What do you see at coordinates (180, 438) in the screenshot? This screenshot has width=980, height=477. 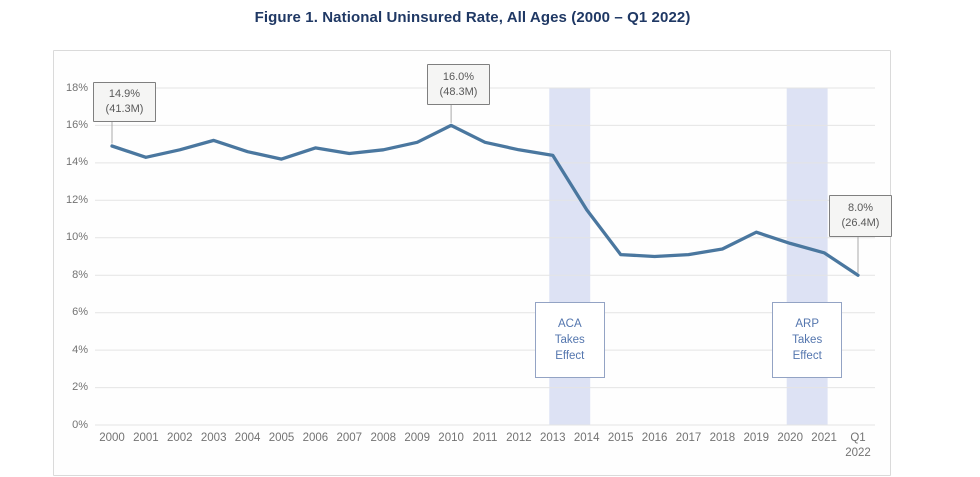 I see `x-tick-label-2002: 2002` at bounding box center [180, 438].